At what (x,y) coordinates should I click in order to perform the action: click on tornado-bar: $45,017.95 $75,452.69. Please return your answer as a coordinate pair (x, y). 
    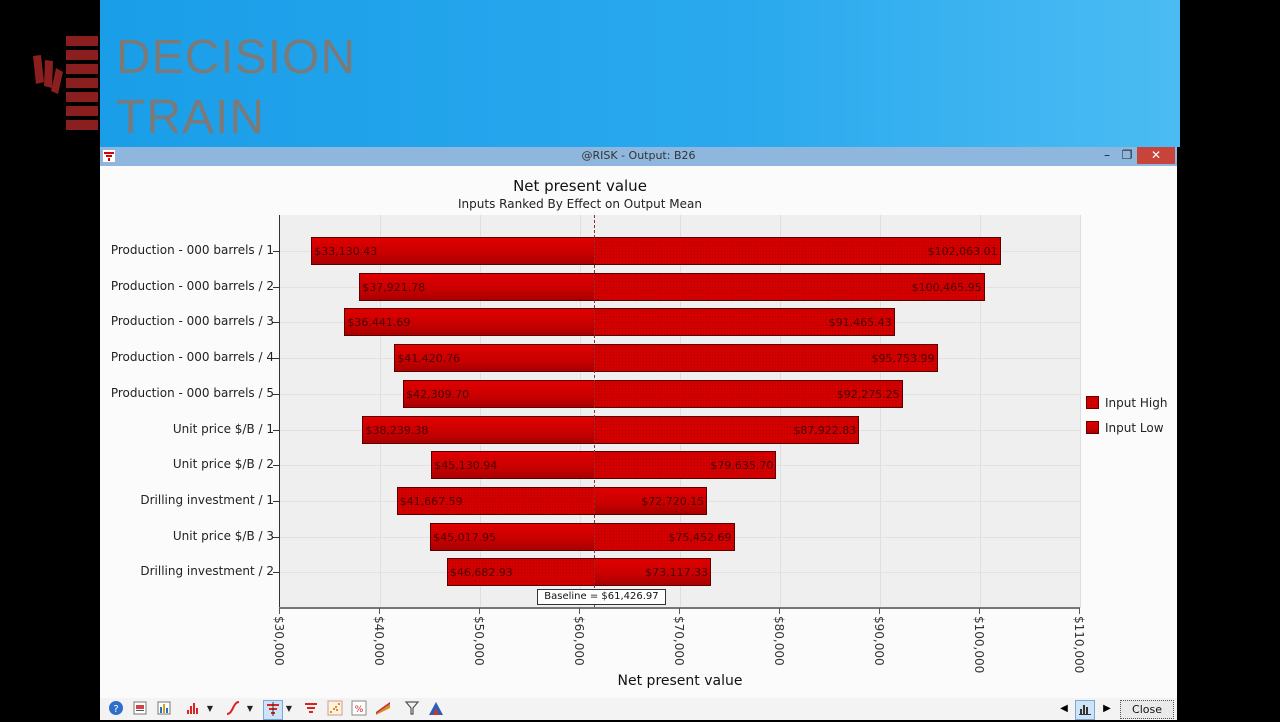
    Looking at the image, I should click on (582, 536).